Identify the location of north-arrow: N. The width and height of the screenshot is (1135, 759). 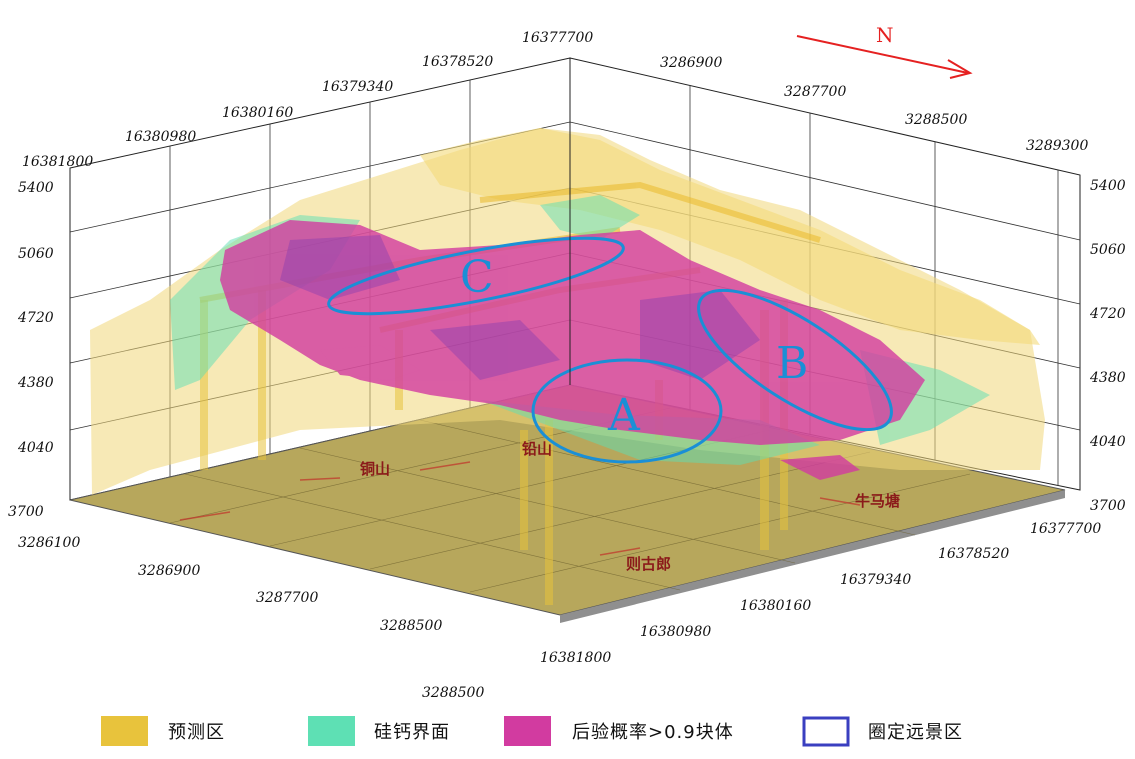
(884, 51).